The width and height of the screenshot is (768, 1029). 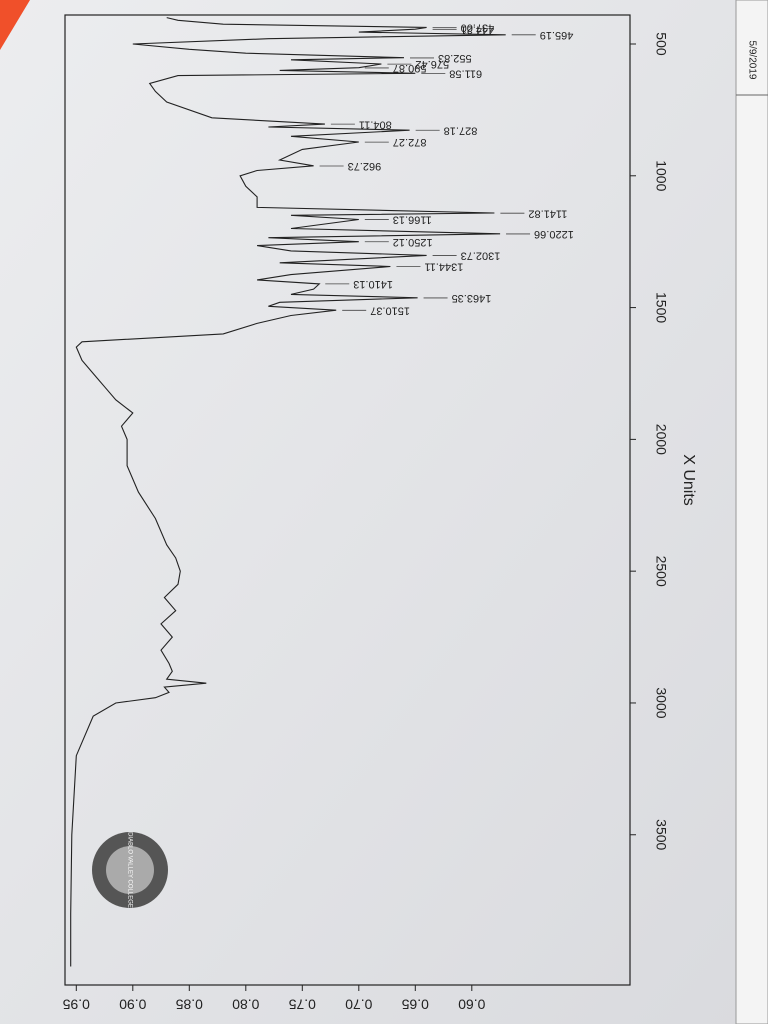 What do you see at coordinates (554, 234) in the screenshot?
I see `peak-label: 1220.66` at bounding box center [554, 234].